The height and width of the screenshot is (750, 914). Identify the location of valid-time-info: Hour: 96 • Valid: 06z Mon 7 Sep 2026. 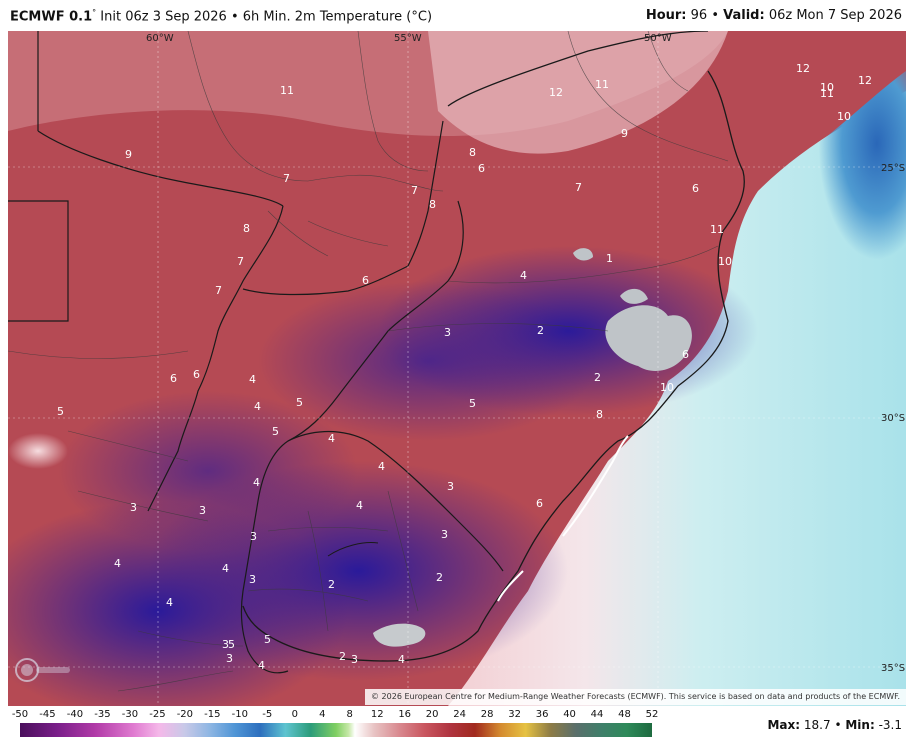
(774, 15).